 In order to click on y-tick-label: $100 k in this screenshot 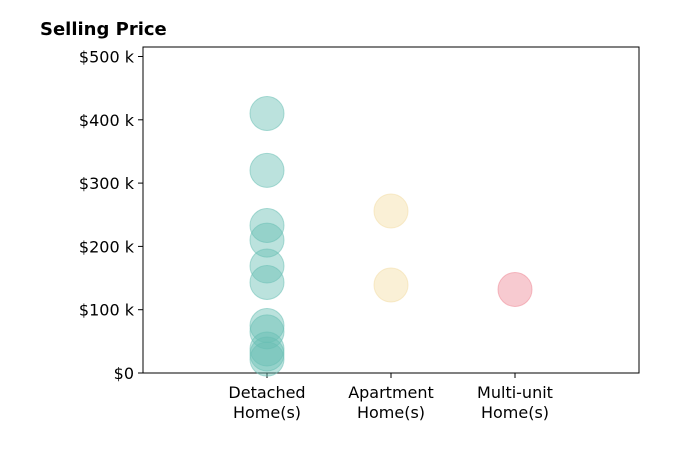, I will do `click(107, 310)`.